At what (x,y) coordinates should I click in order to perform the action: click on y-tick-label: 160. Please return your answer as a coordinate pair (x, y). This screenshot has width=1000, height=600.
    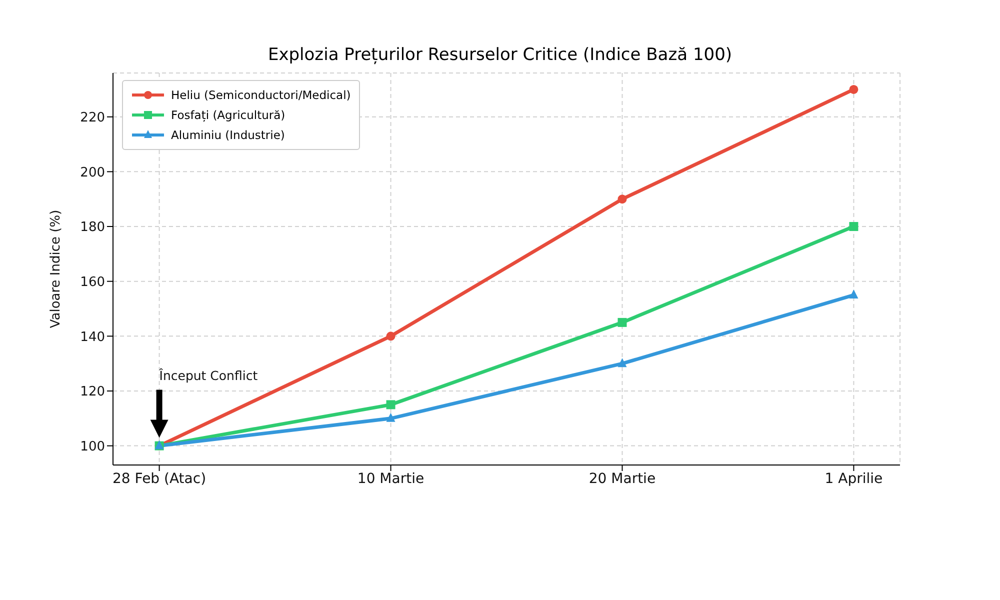
    Looking at the image, I should click on (92, 282).